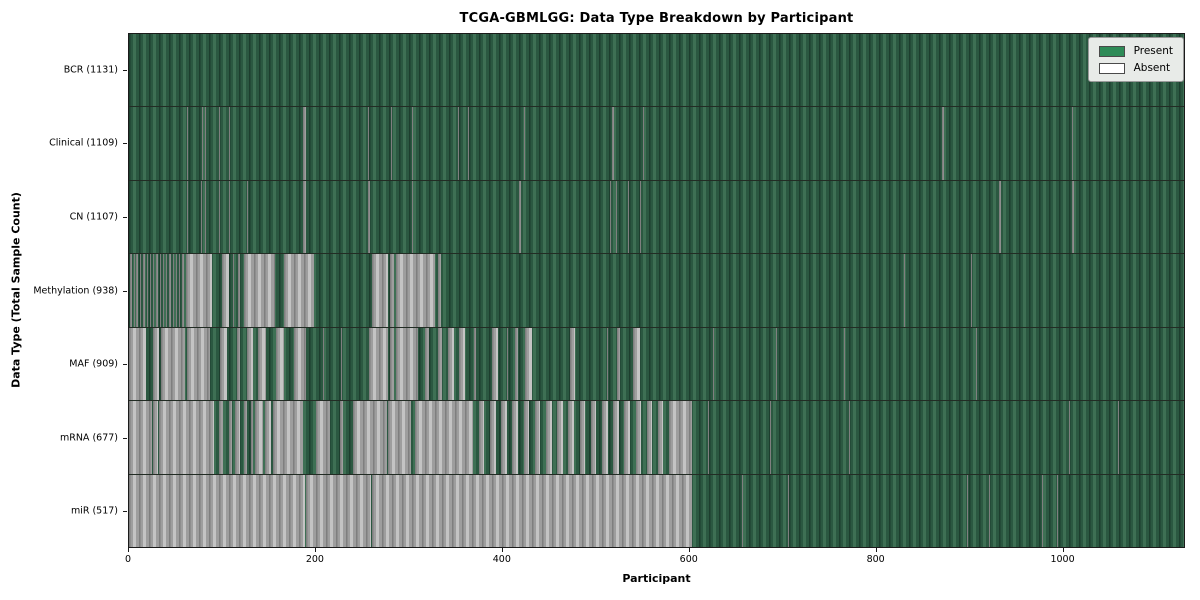  Describe the element at coordinates (1135, 51) in the screenshot. I see `legend-item-present: Present` at that location.